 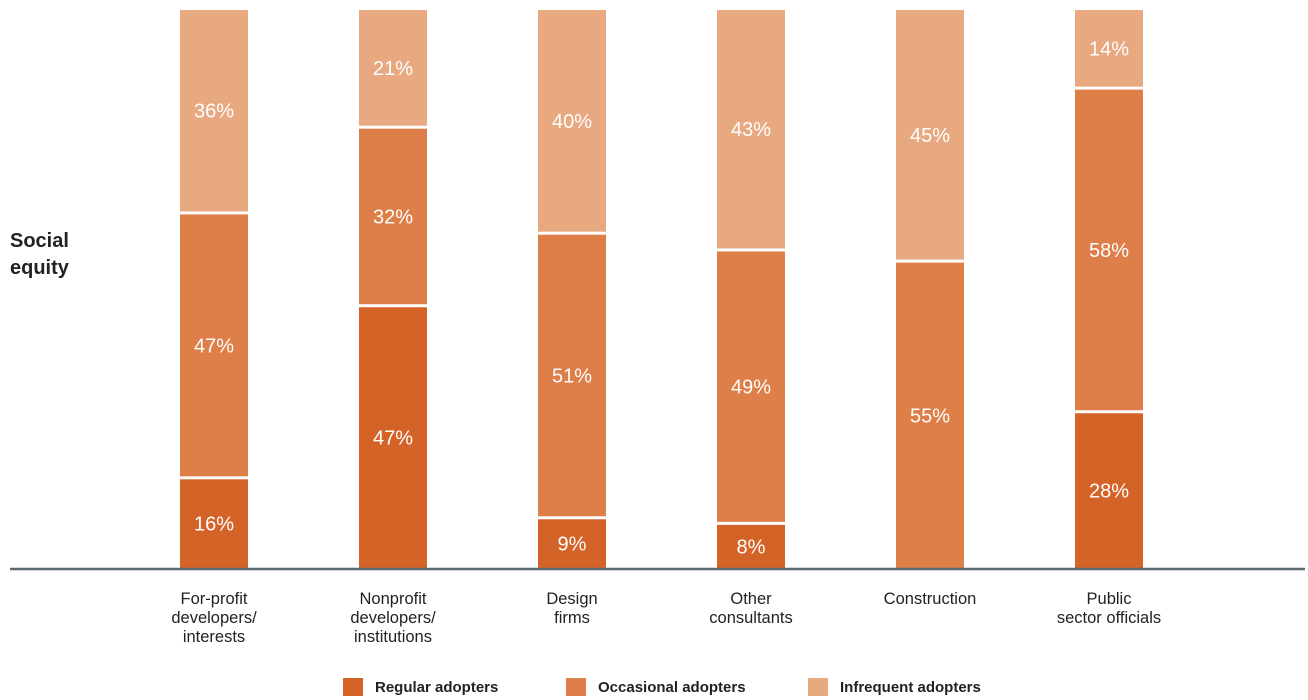 What do you see at coordinates (576, 687) in the screenshot?
I see `legend-swatch-occasional` at bounding box center [576, 687].